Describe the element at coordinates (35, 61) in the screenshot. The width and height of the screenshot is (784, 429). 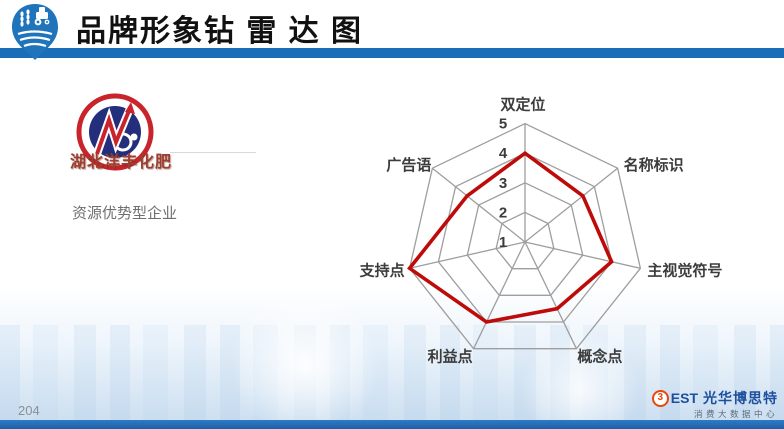
I see `dove-icon` at that location.